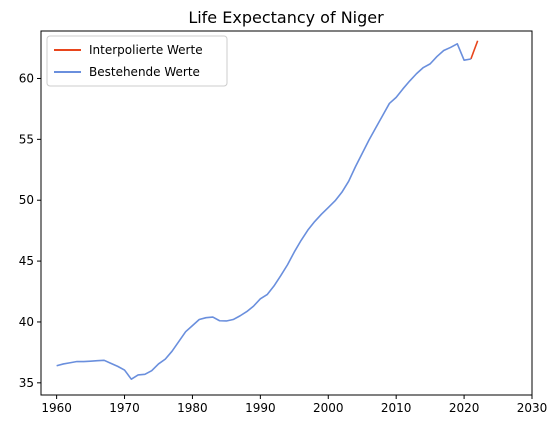  What do you see at coordinates (144, 72) in the screenshot?
I see `legend-label-existing: Bestehende Werte` at bounding box center [144, 72].